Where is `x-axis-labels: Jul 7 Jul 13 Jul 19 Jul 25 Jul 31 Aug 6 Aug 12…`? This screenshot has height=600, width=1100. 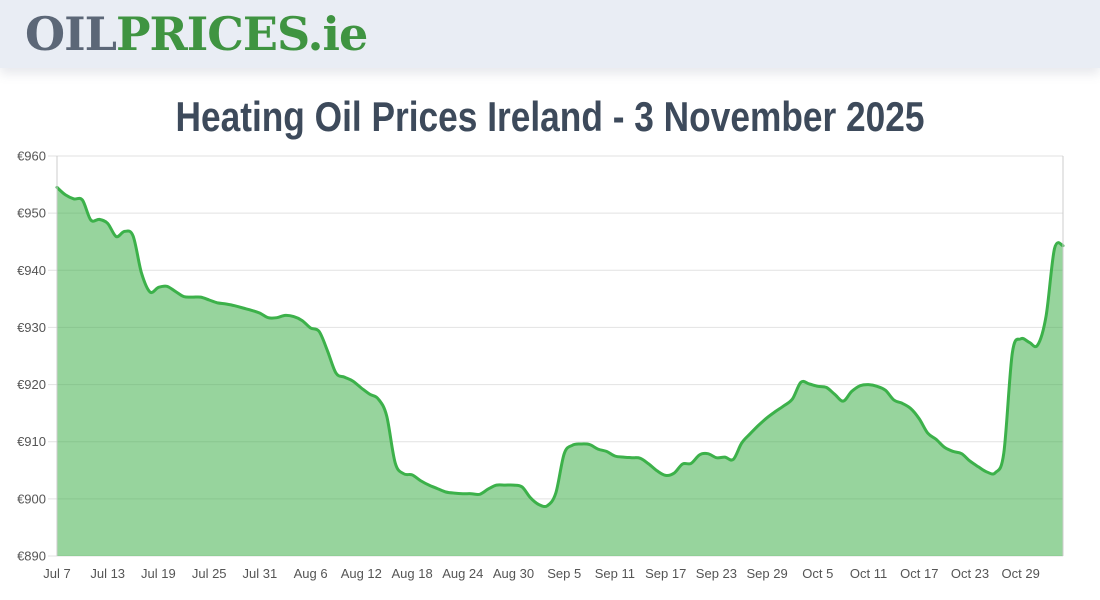
x-axis-labels: Jul 7 Jul 13 Jul 19 Jul 25 Jul 31 Aug 6 Aug 12… is located at coordinates (541, 573).